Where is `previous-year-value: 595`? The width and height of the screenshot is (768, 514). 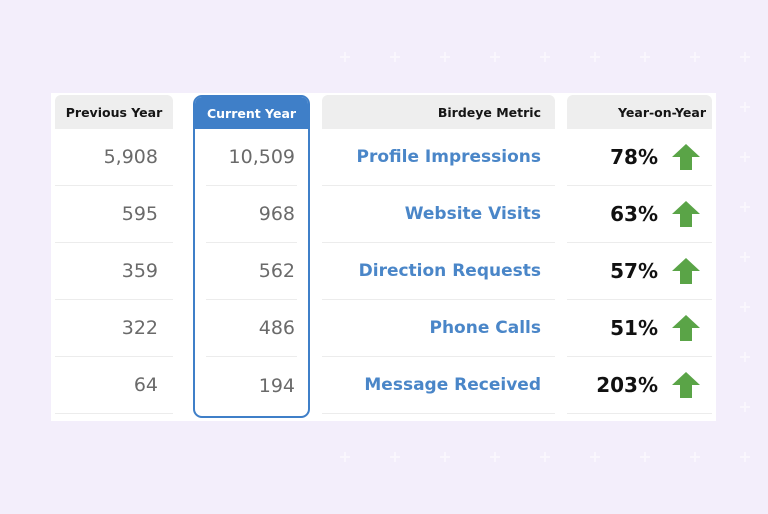
previous-year-value: 595 is located at coordinates (114, 214).